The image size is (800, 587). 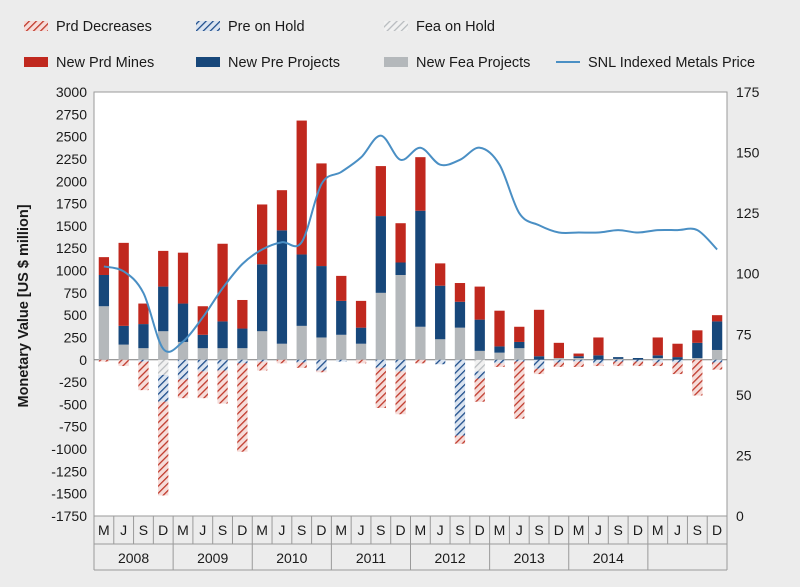 What do you see at coordinates (69, 516) in the screenshot?
I see `y-tick-label: -1750` at bounding box center [69, 516].